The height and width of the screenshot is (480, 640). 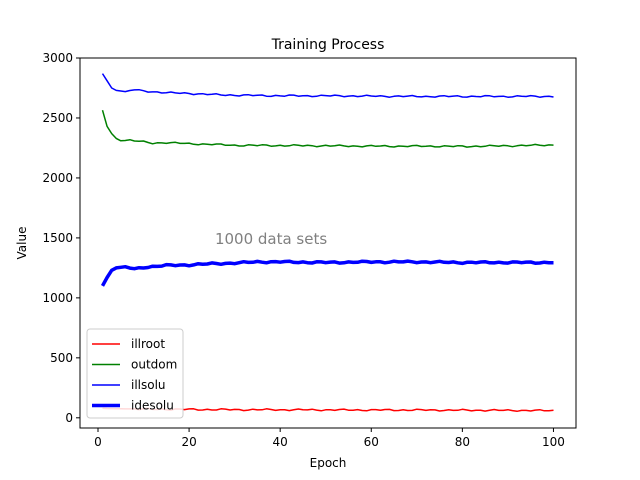 I want to click on x-tick-label: 40, so click(x=280, y=442).